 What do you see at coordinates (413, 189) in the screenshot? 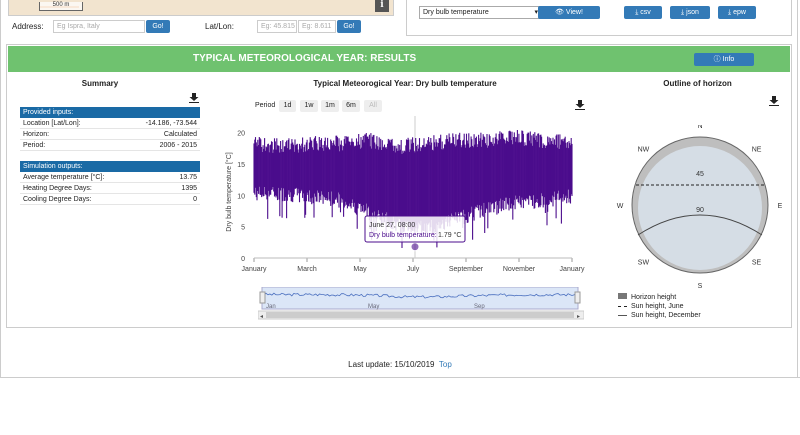
I see `temperature-series` at bounding box center [413, 189].